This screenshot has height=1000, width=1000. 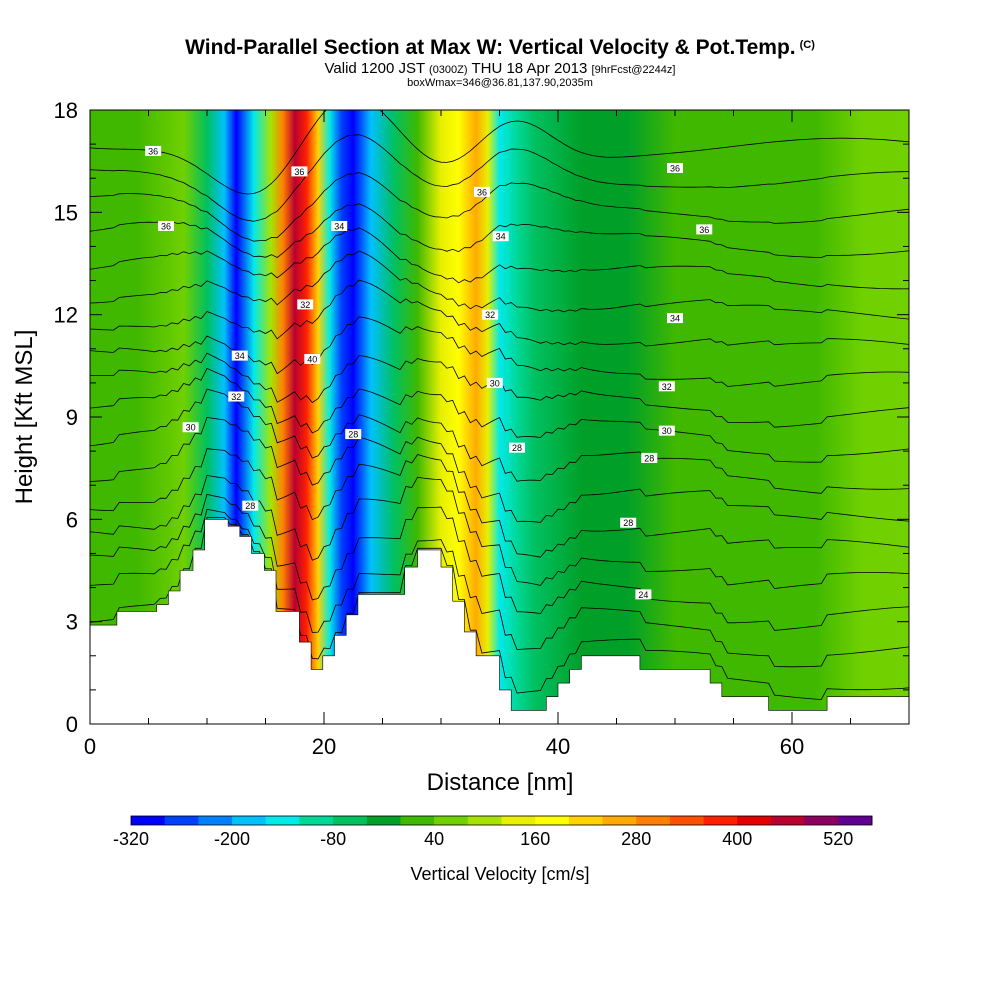 I want to click on subtitle-date: THU 18 Apr 2013, so click(x=529, y=68).